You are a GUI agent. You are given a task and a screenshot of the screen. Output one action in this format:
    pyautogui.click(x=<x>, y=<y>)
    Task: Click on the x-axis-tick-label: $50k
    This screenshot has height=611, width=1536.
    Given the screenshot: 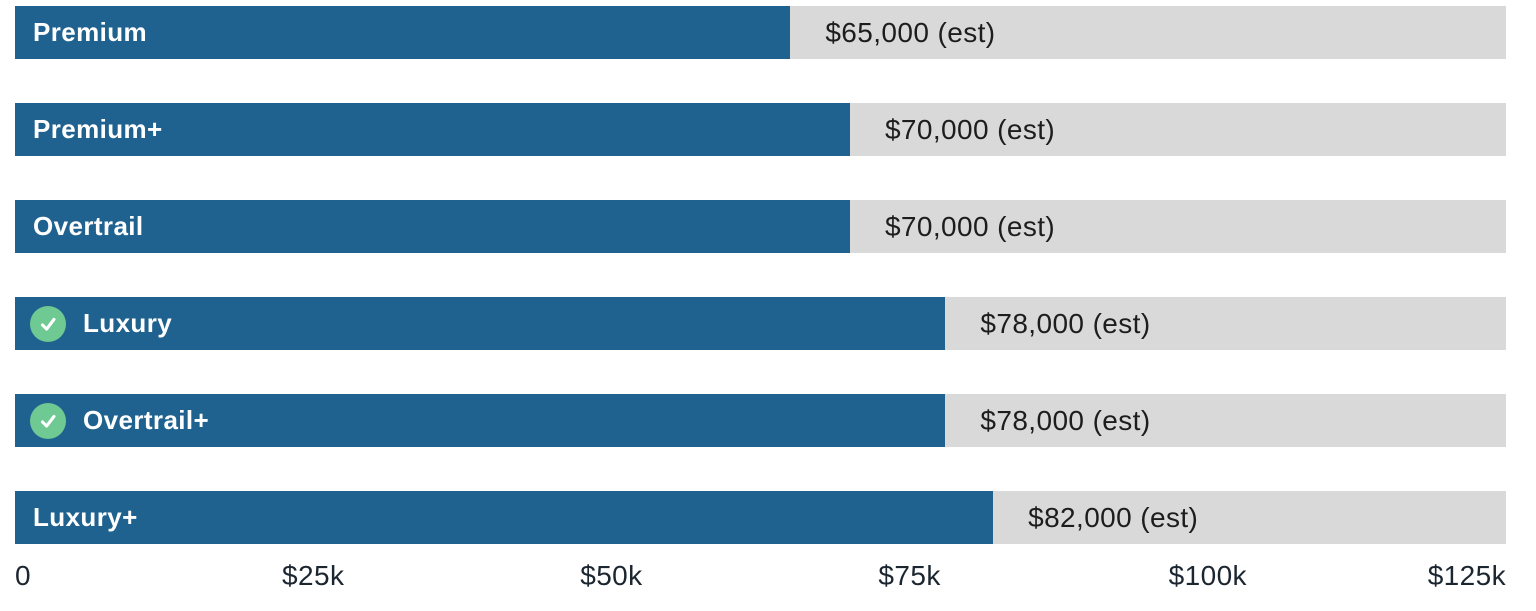 What is the action you would take?
    pyautogui.click(x=611, y=575)
    